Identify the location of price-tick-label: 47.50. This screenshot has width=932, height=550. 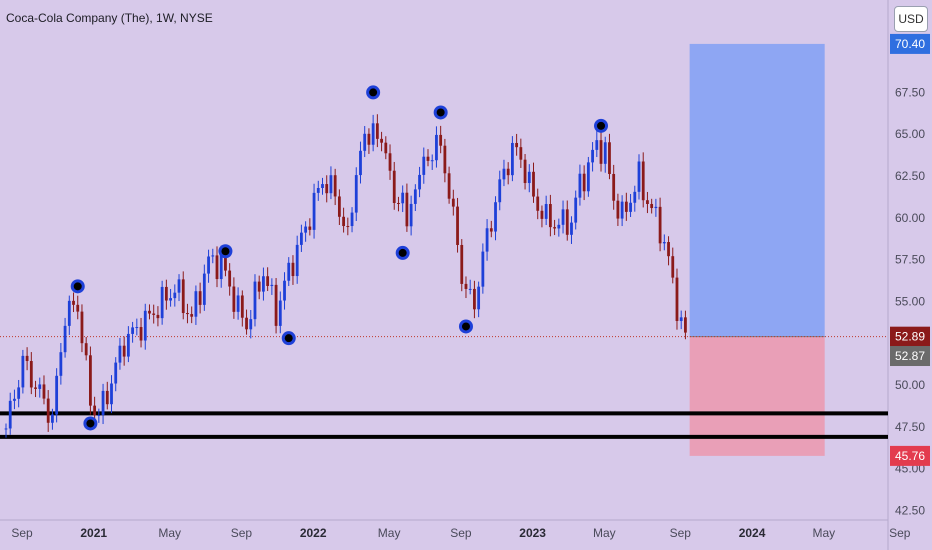
(910, 427).